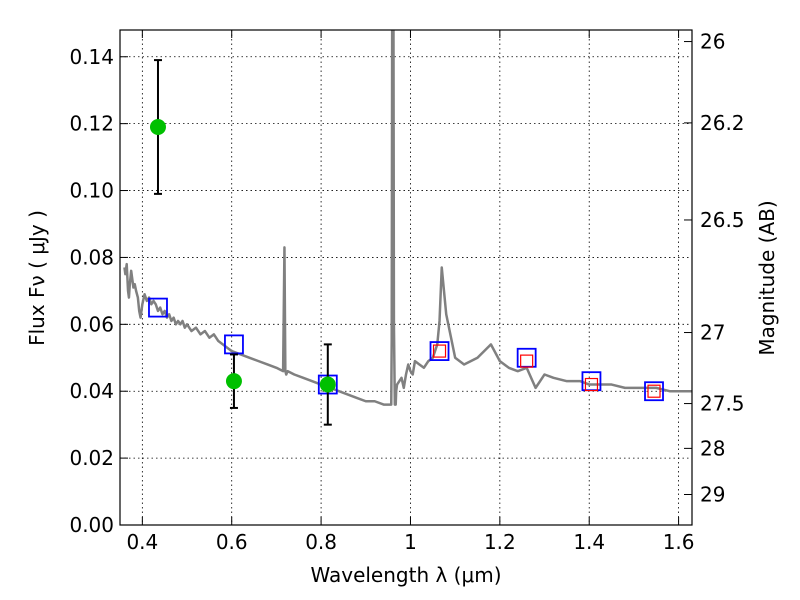  I want to click on x-tick-label: 1, so click(410, 542).